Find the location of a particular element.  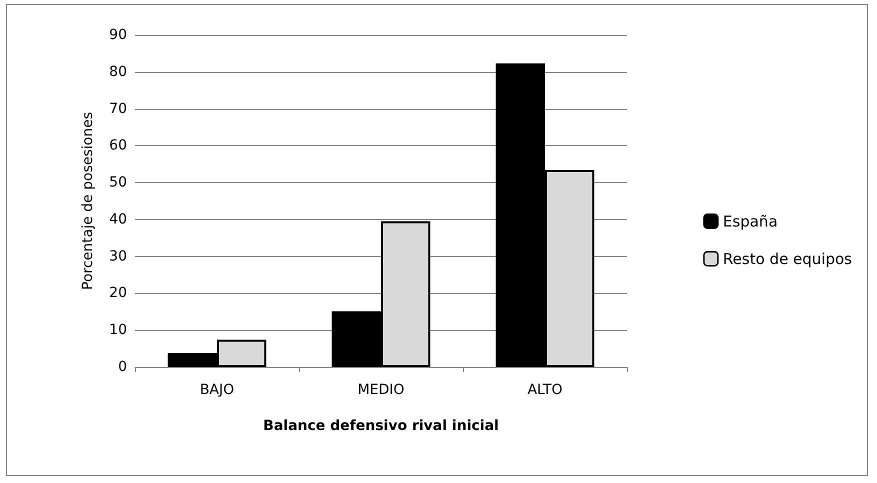

legend-label: Resto de equipos is located at coordinates (787, 259).